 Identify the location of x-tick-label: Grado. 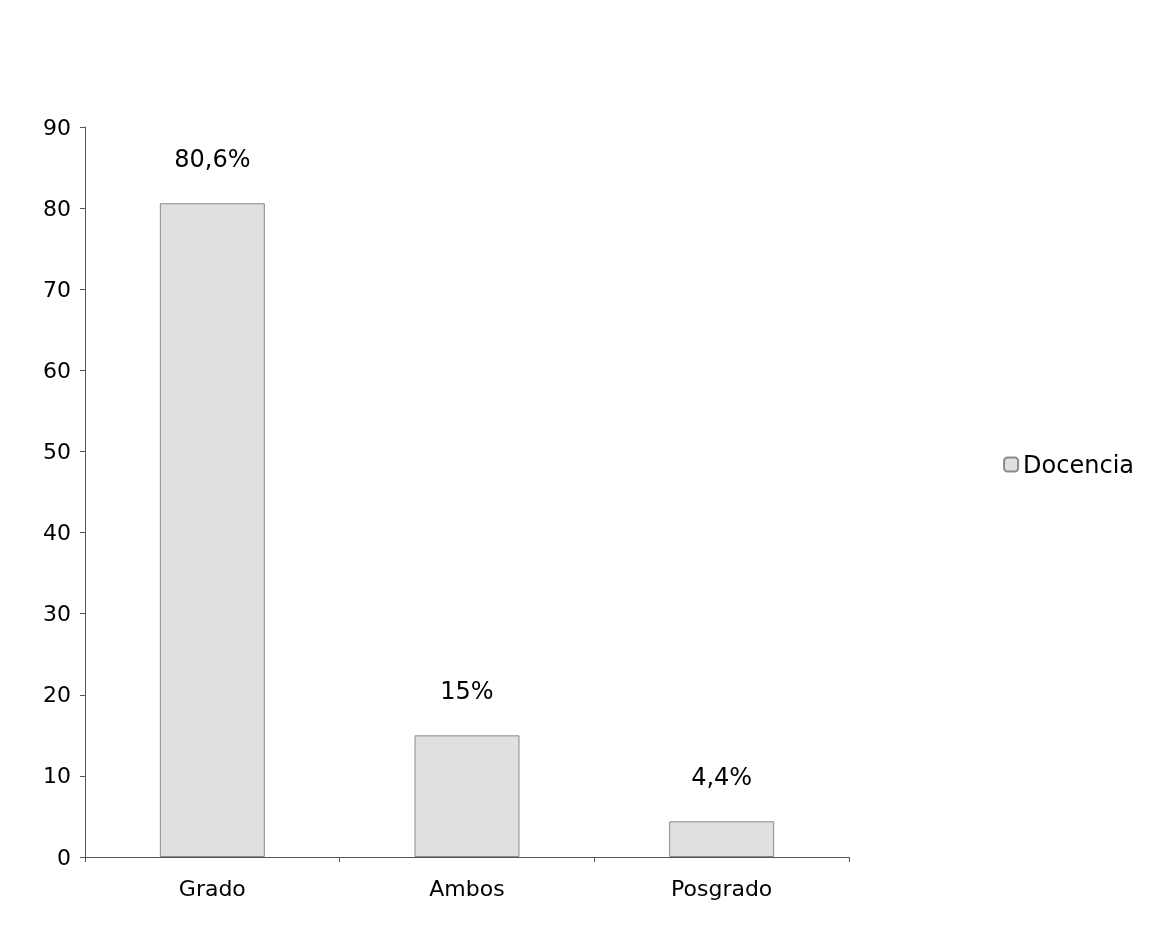
(212, 888).